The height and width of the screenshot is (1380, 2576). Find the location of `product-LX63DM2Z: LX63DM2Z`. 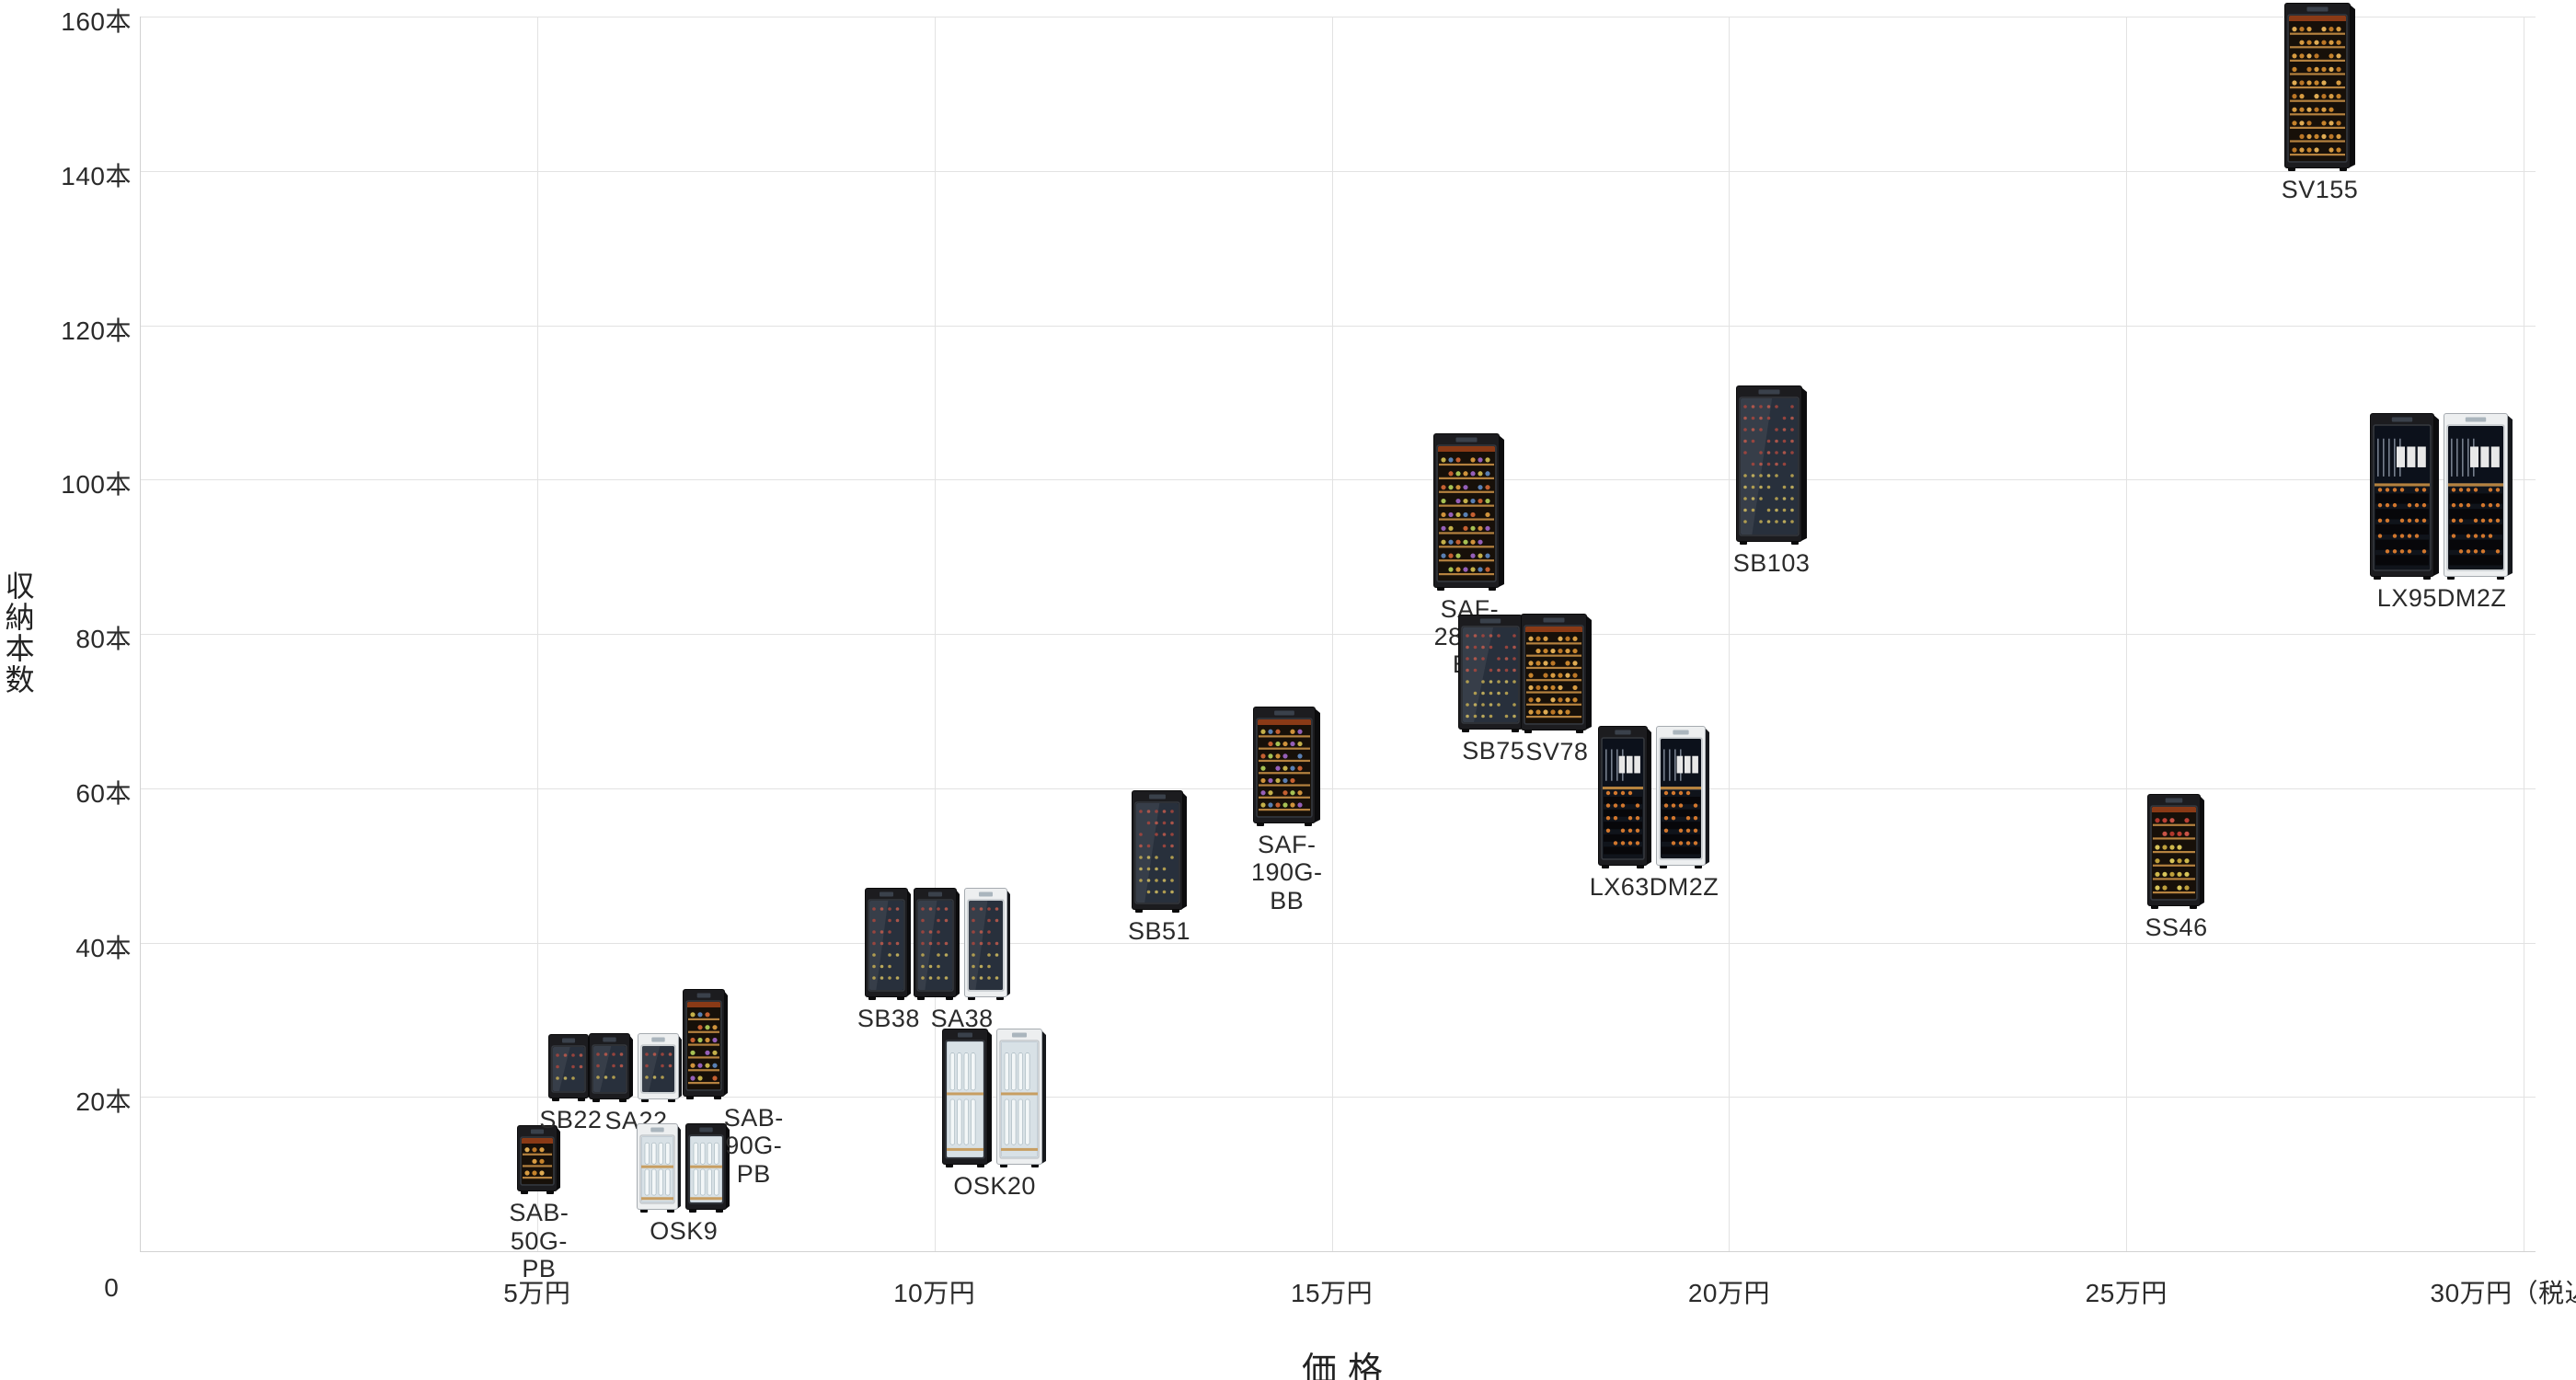

product-LX63DM2Z: LX63DM2Z is located at coordinates (1654, 813).